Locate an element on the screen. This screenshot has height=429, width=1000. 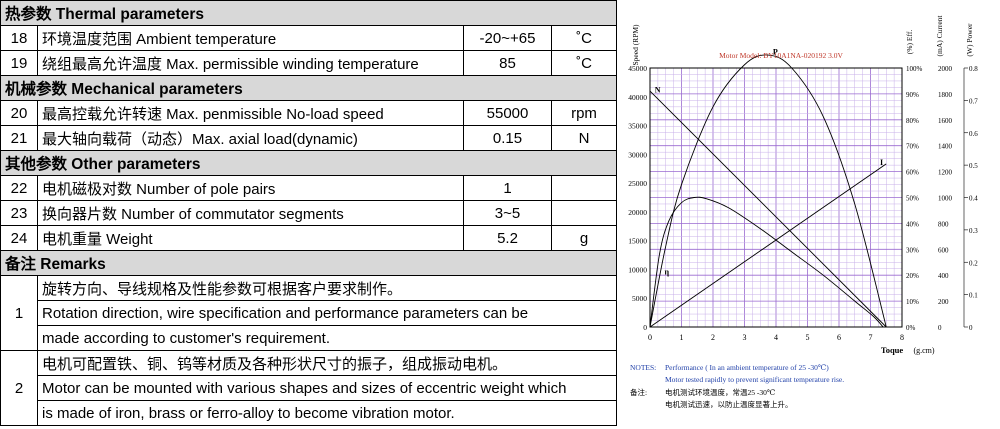
y-speed-tick-label: 35000 is located at coordinates (637, 126).